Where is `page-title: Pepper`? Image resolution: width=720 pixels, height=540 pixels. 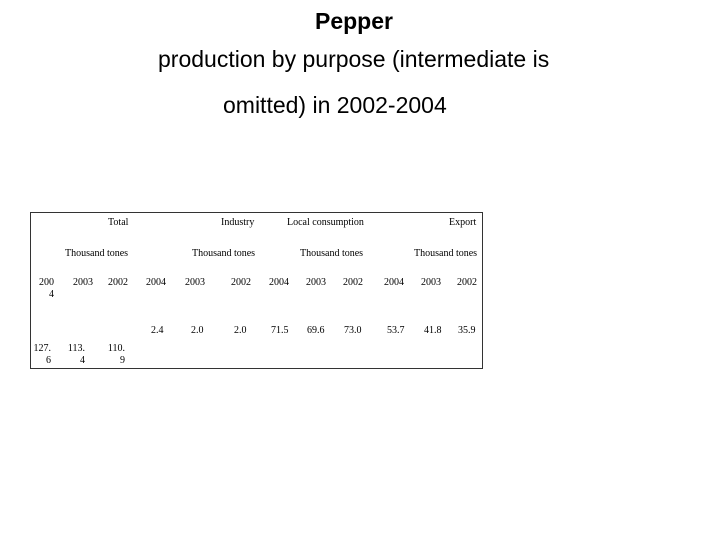
page-title: Pepper is located at coordinates (354, 21).